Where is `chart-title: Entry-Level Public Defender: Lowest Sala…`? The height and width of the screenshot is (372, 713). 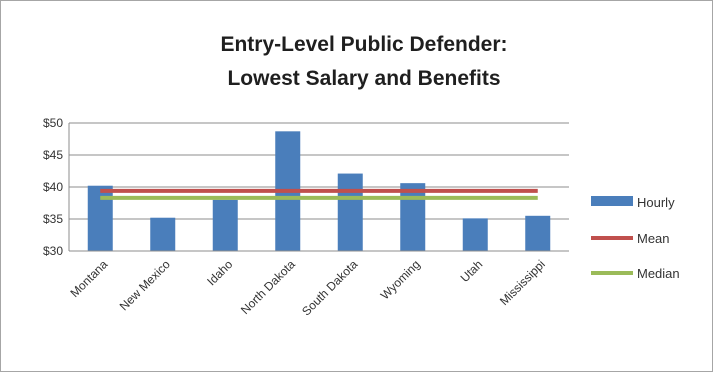
chart-title: Entry-Level Public Defender: Lowest Sala… is located at coordinates (363, 61).